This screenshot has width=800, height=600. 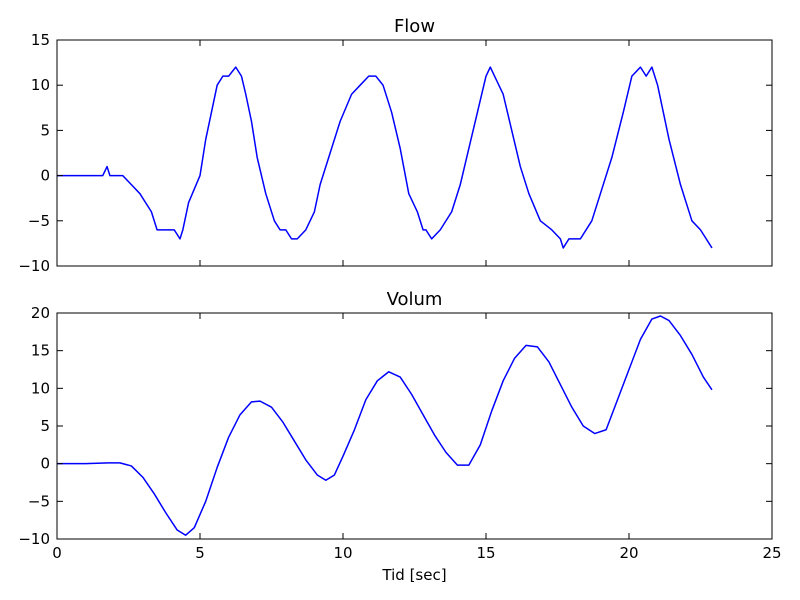 What do you see at coordinates (200, 553) in the screenshot?
I see `x-tick-label: 5` at bounding box center [200, 553].